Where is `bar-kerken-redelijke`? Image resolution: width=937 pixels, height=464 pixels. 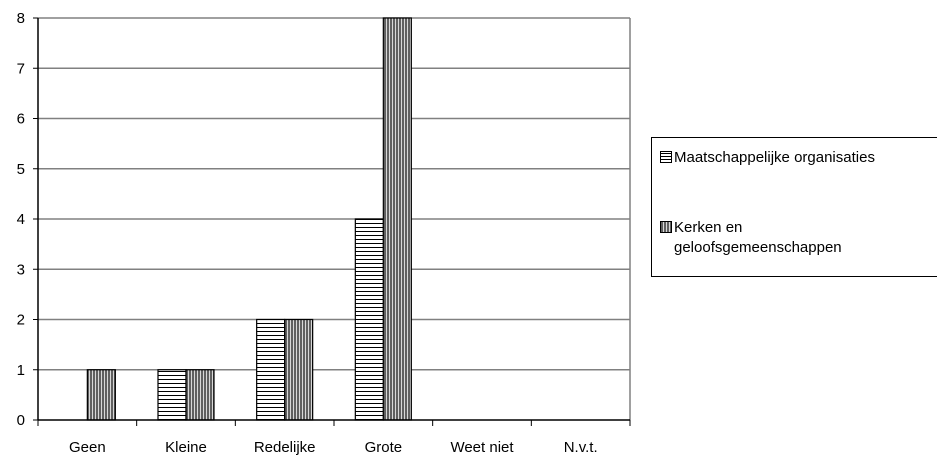 bar-kerken-redelijke is located at coordinates (299, 369).